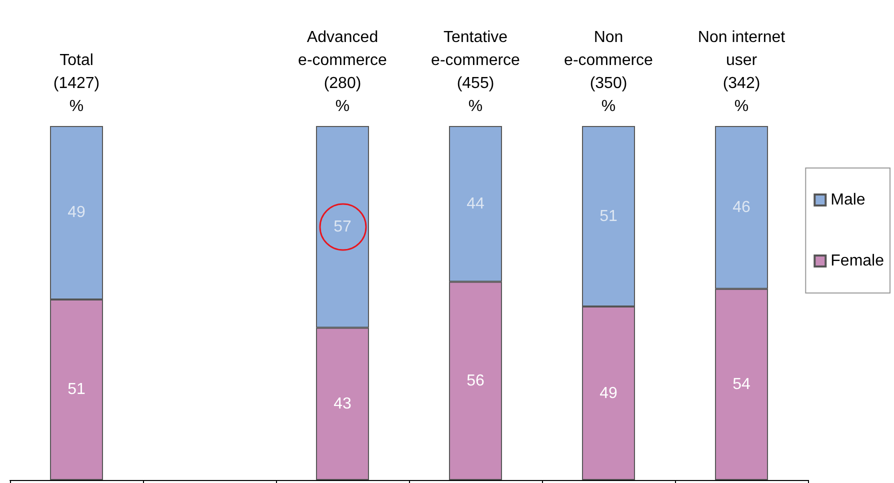 The height and width of the screenshot is (483, 894). What do you see at coordinates (475, 203) in the screenshot?
I see `data-label: 44` at bounding box center [475, 203].